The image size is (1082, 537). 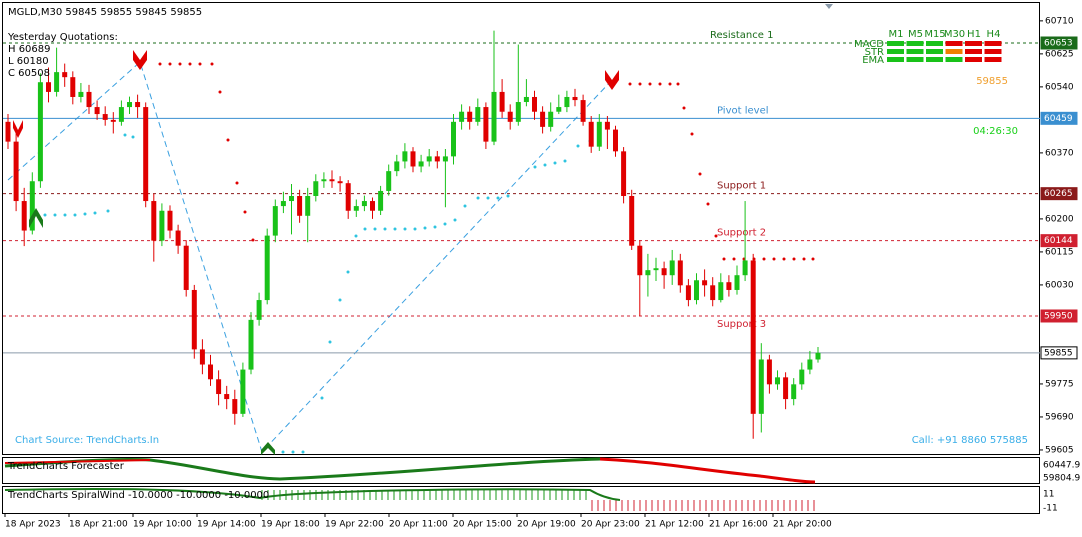 What do you see at coordinates (312, 494) in the screenshot?
I see `spiral-line` at bounding box center [312, 494].